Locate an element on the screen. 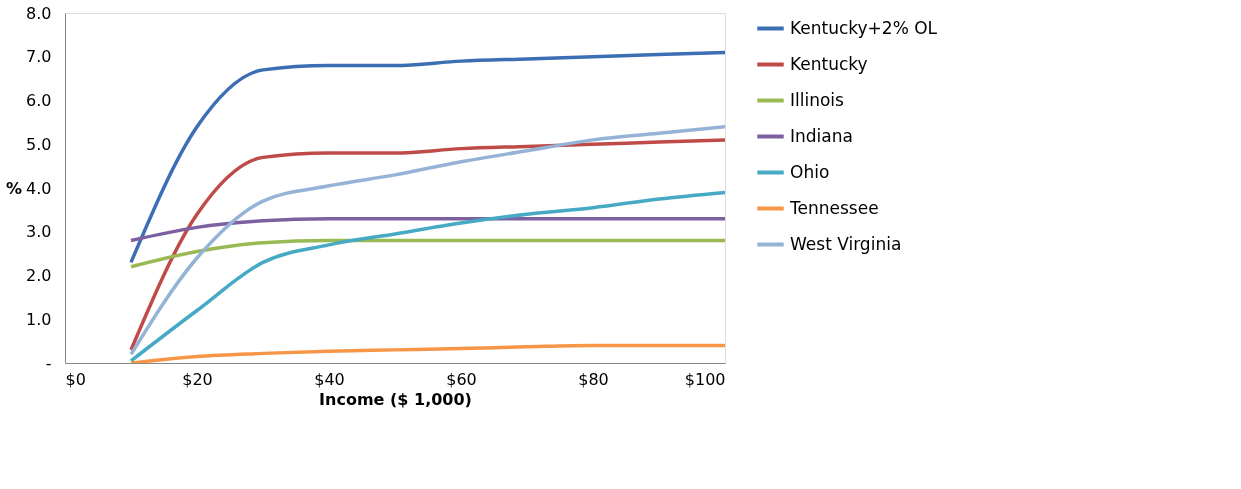 This screenshot has height=489, width=1241. y-tick-label: 5.0 is located at coordinates (39, 144).